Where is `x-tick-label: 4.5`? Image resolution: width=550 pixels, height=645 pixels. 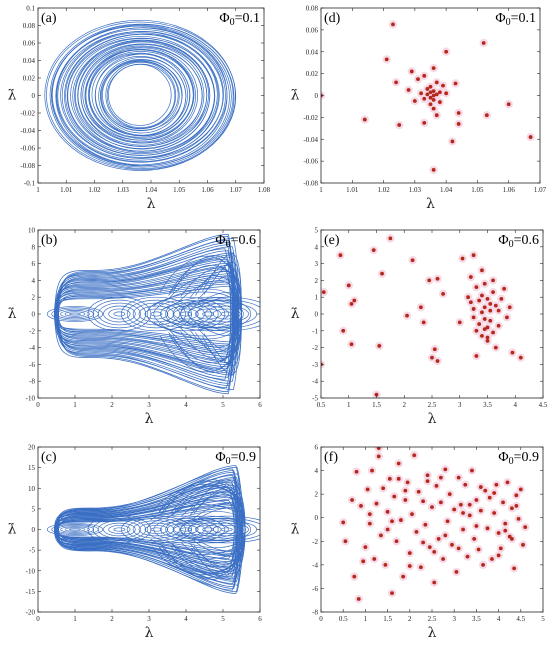
x-tick-label: 4.5 is located at coordinates (543, 405).